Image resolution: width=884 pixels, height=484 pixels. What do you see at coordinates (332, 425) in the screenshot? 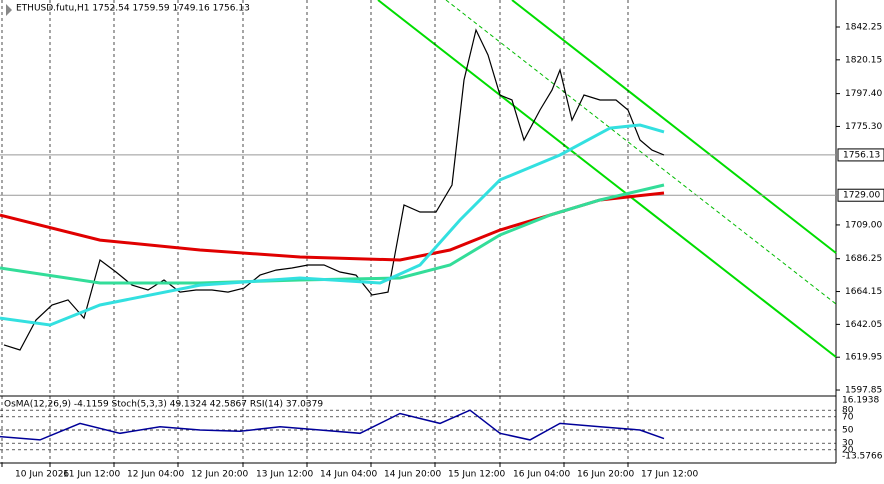
I see `indicator-line` at bounding box center [332, 425].